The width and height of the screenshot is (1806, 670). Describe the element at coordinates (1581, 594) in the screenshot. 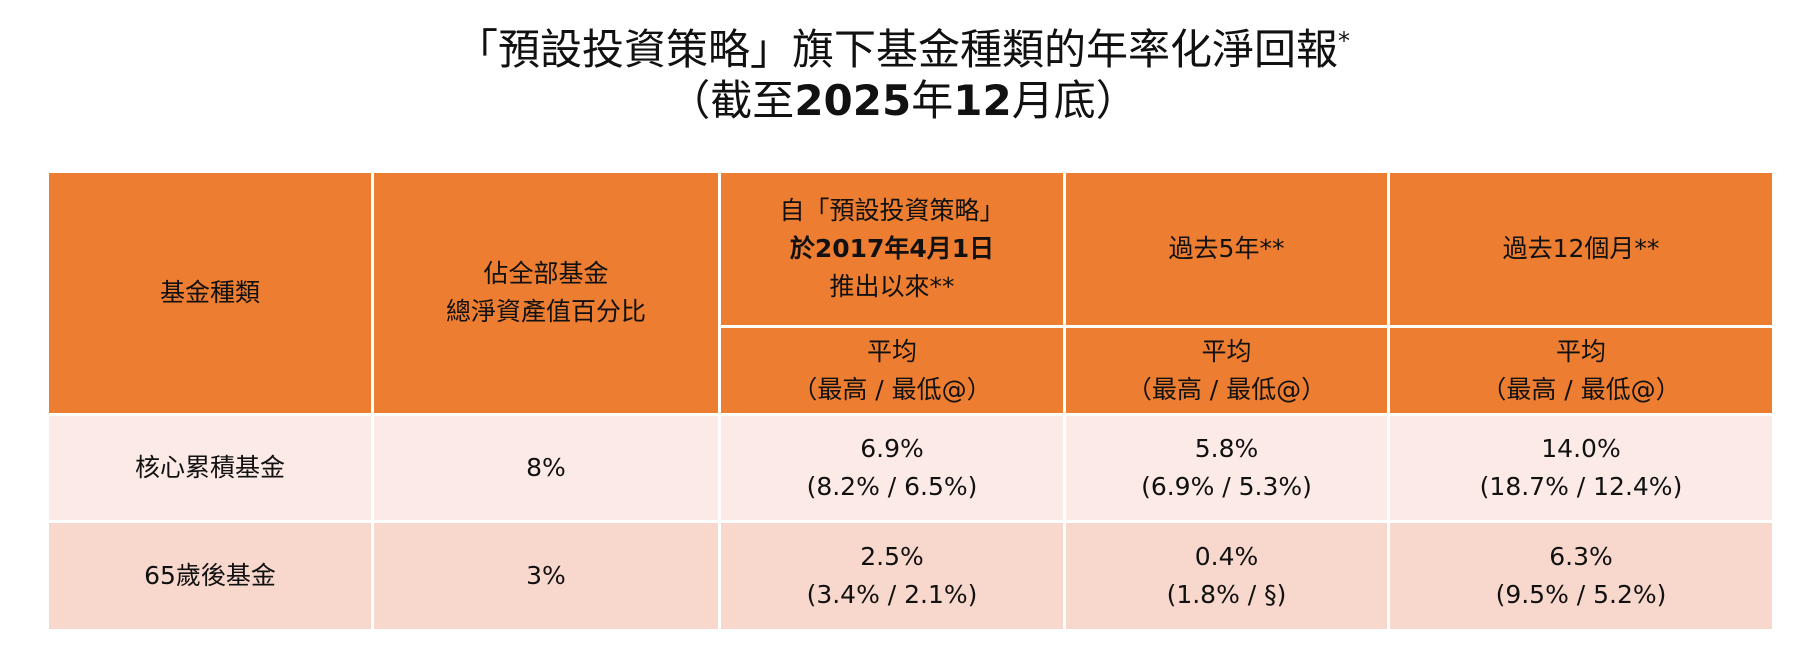

I see `range-value: (9.5% / 5.2%)` at that location.